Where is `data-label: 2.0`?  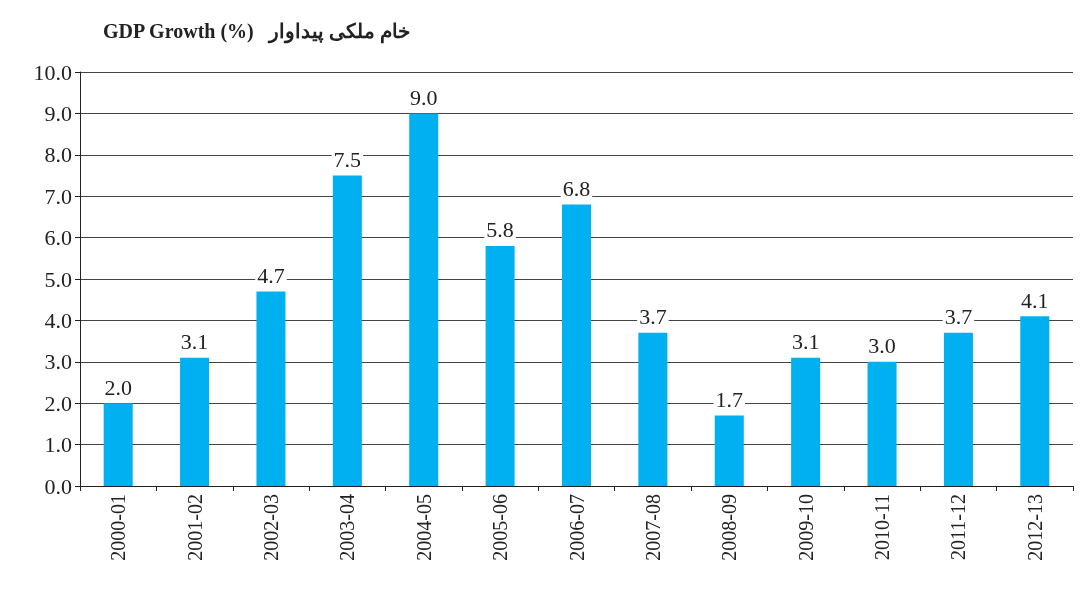 data-label: 2.0 is located at coordinates (118, 387).